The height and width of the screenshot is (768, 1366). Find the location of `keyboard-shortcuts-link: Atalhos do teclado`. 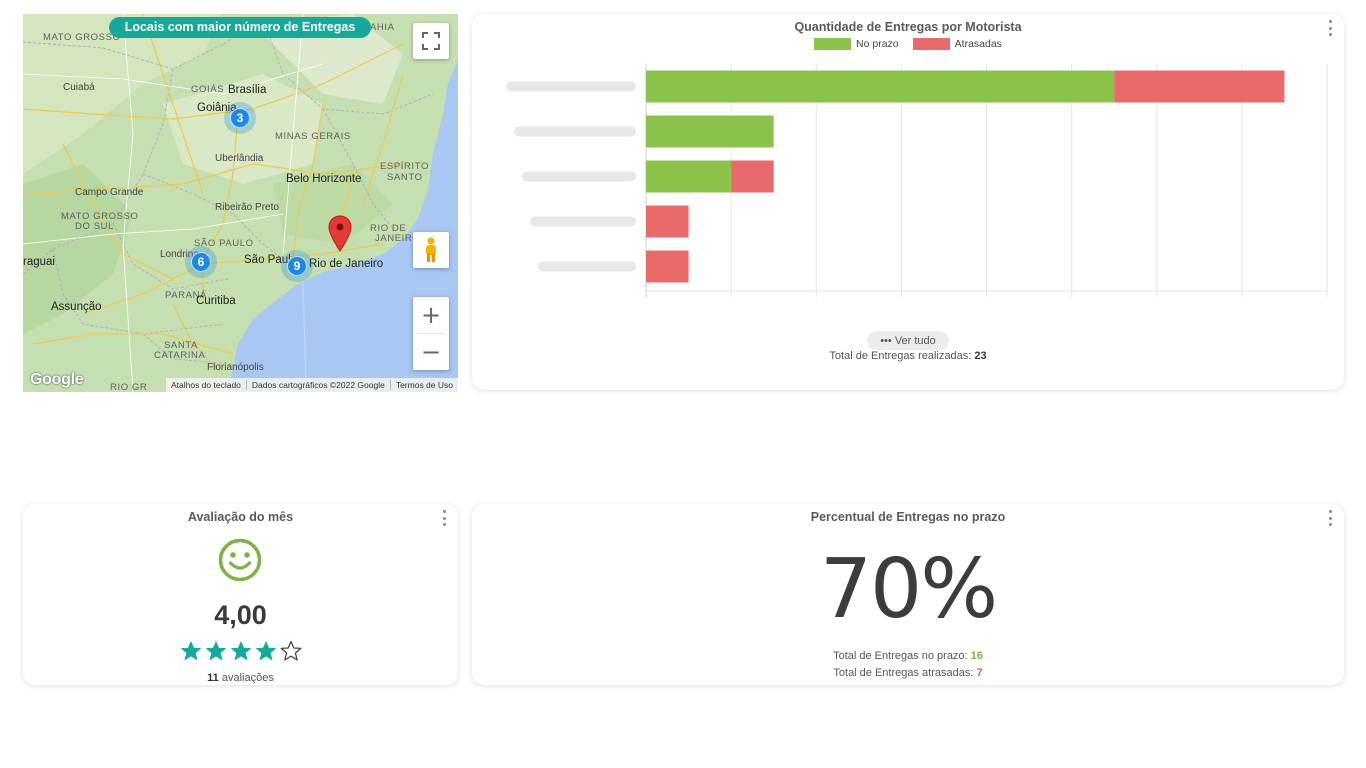

keyboard-shortcuts-link: Atalhos do teclado is located at coordinates (205, 385).